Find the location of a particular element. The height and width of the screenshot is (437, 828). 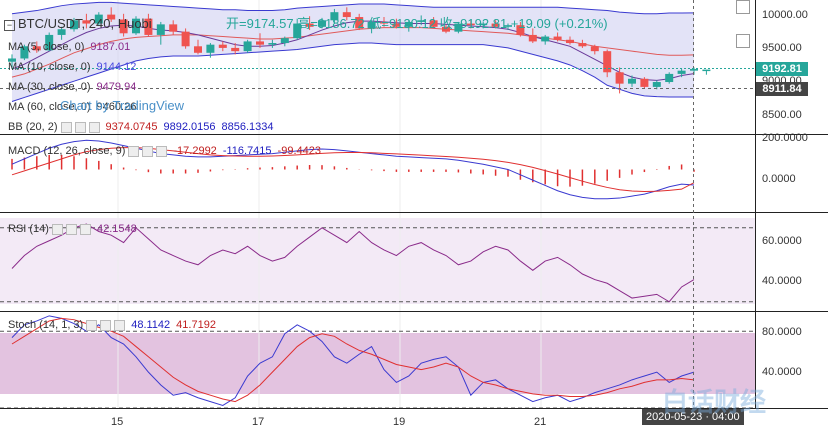

x-tick-19: 19 is located at coordinates (399, 422).